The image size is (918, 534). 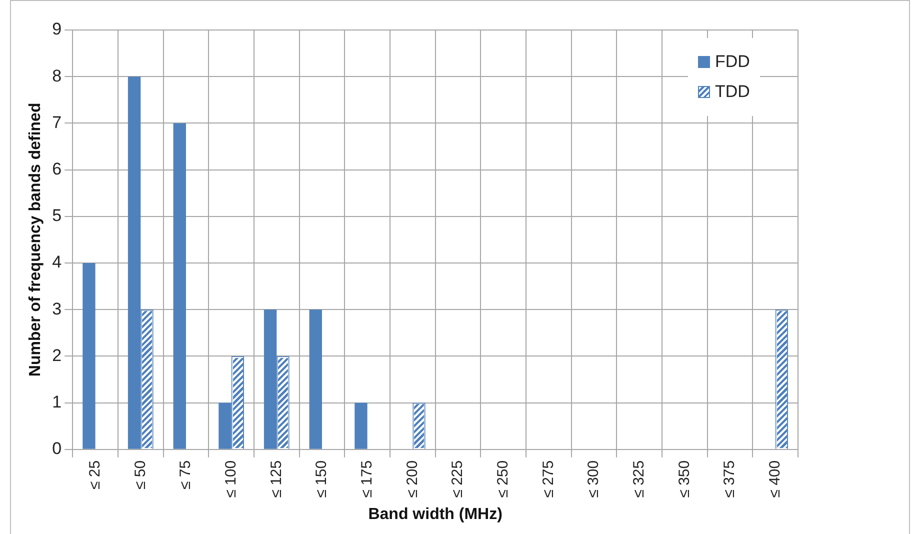 What do you see at coordinates (57, 355) in the screenshot?
I see `y-tick-label: 2` at bounding box center [57, 355].